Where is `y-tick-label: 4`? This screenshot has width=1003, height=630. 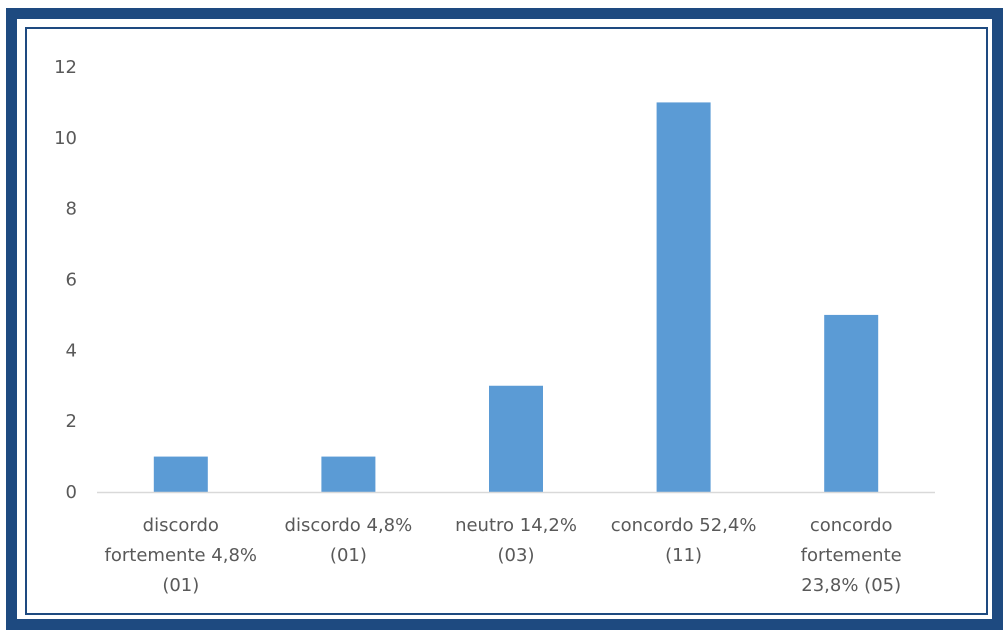
y-tick-label: 4 is located at coordinates (71, 350).